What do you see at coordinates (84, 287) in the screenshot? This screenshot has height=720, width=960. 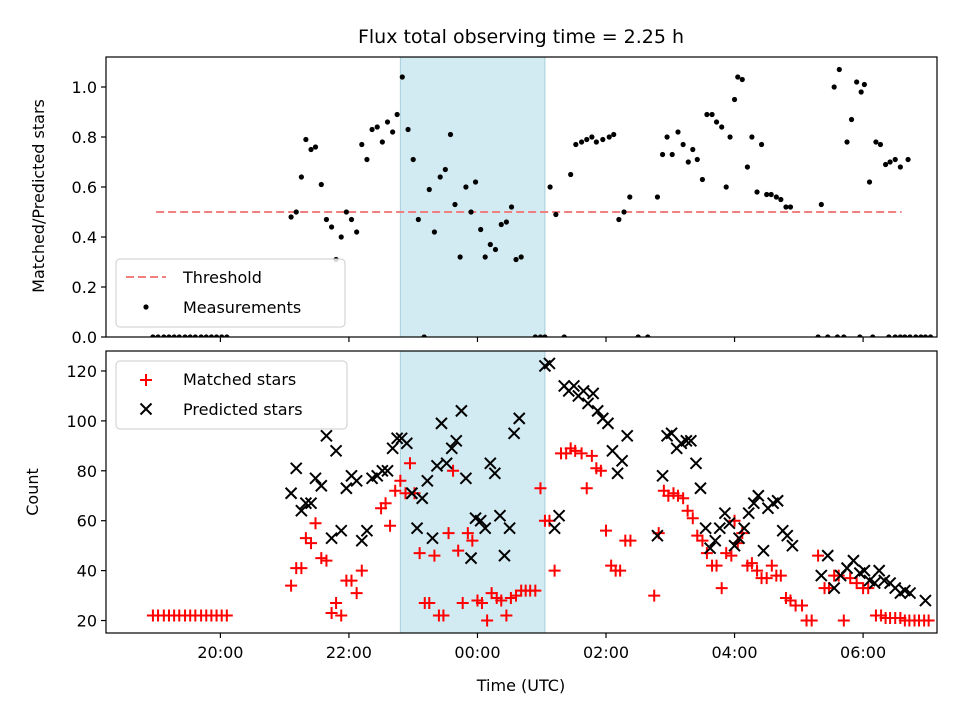 I see `top-y-tick-label: 0.2` at bounding box center [84, 287].